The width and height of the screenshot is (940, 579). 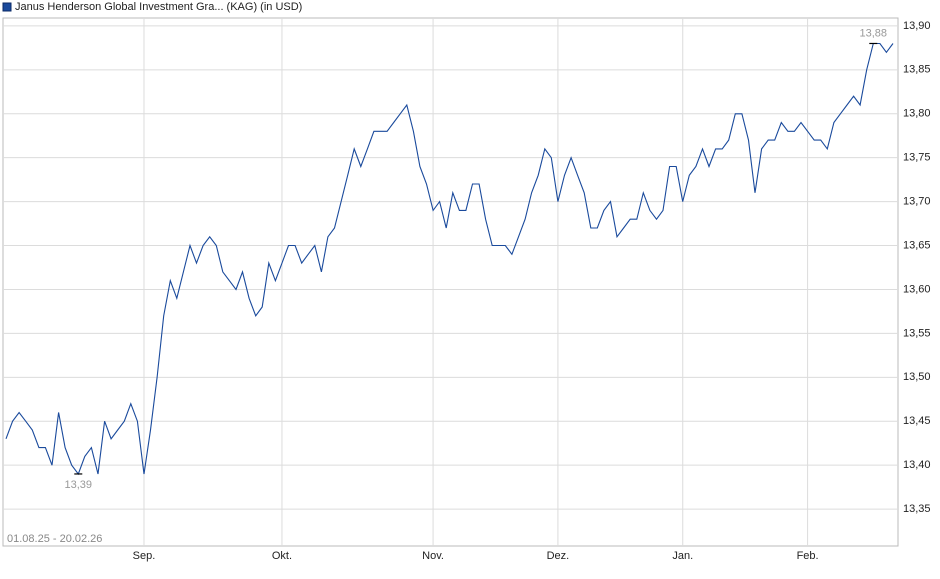 I want to click on annotation: 13,88, so click(x=874, y=33).